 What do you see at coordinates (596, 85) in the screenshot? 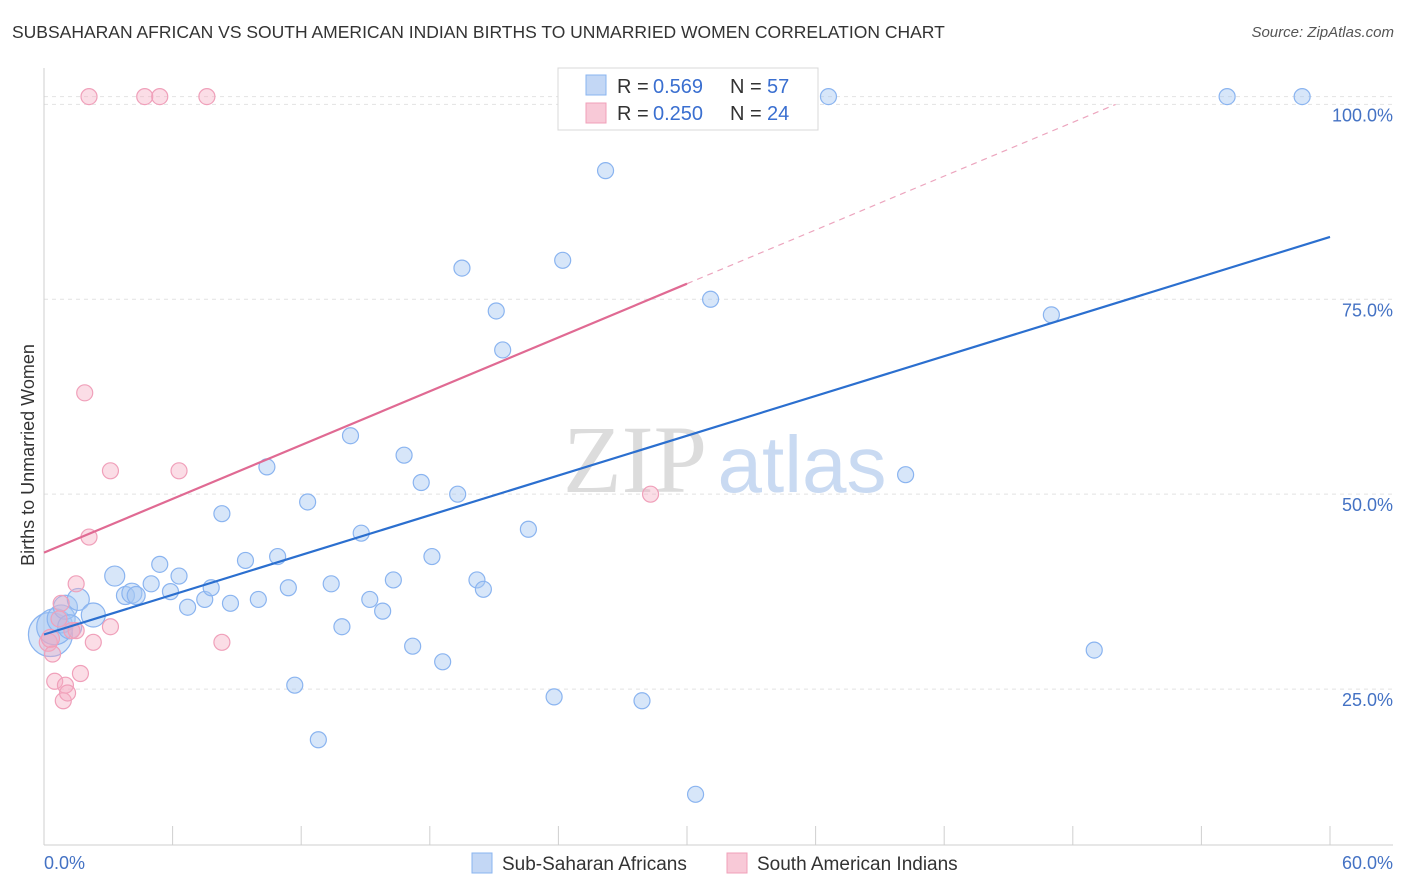
I see `legend-swatch-blue` at bounding box center [596, 85].